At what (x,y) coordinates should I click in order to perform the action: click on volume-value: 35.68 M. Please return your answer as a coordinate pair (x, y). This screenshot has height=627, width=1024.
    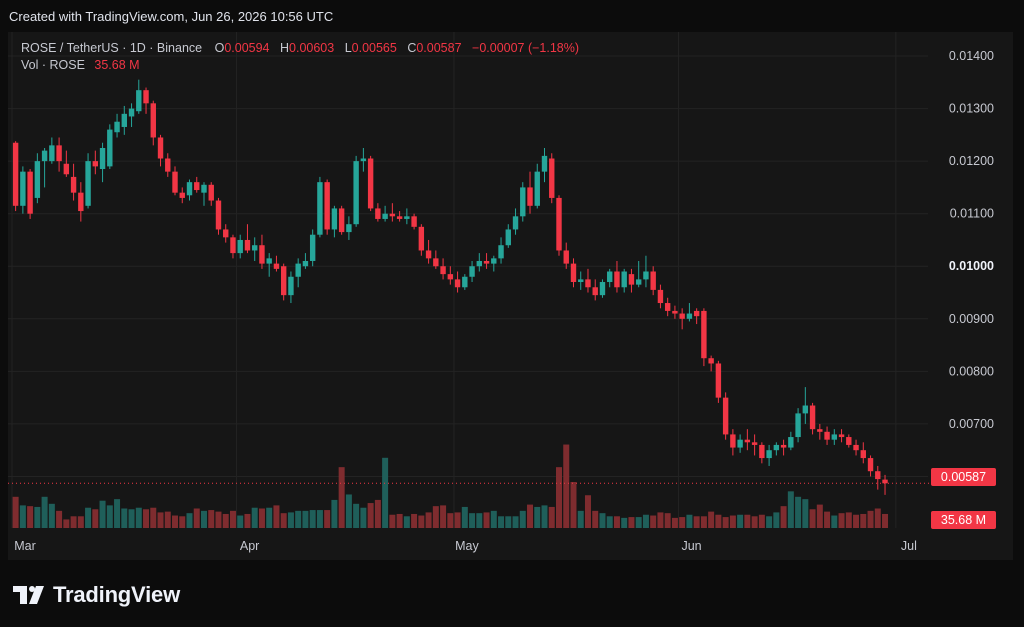
    Looking at the image, I should click on (117, 65).